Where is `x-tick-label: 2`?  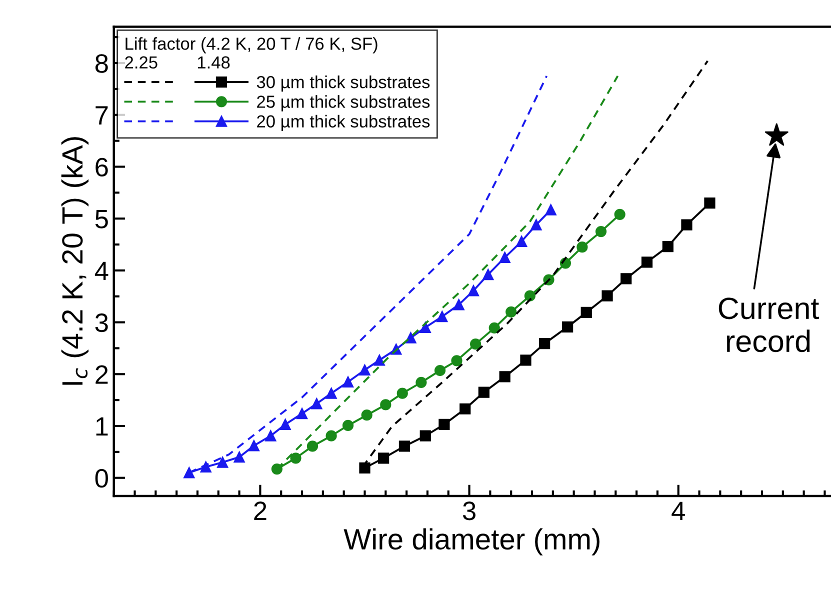
x-tick-label: 2 is located at coordinates (260, 511).